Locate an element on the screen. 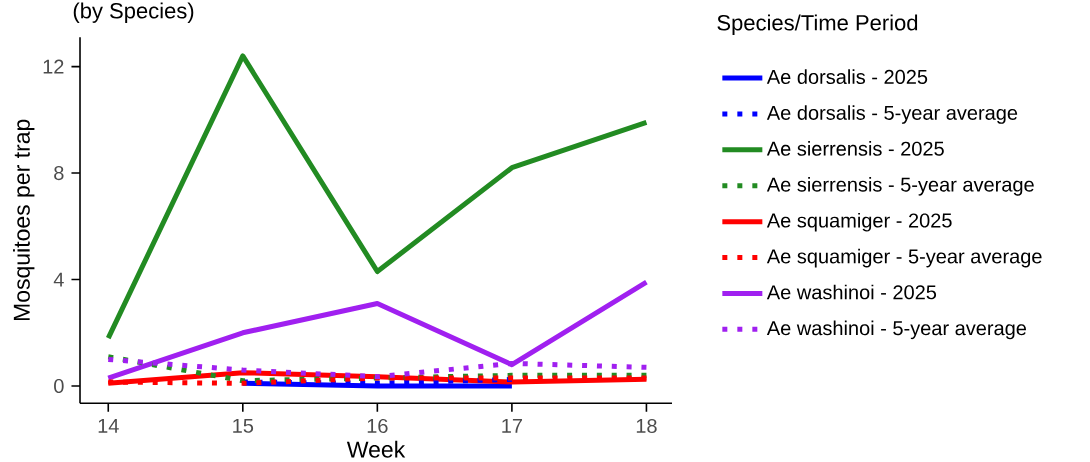  chart-subtitle: (by Species) is located at coordinates (133, 12).